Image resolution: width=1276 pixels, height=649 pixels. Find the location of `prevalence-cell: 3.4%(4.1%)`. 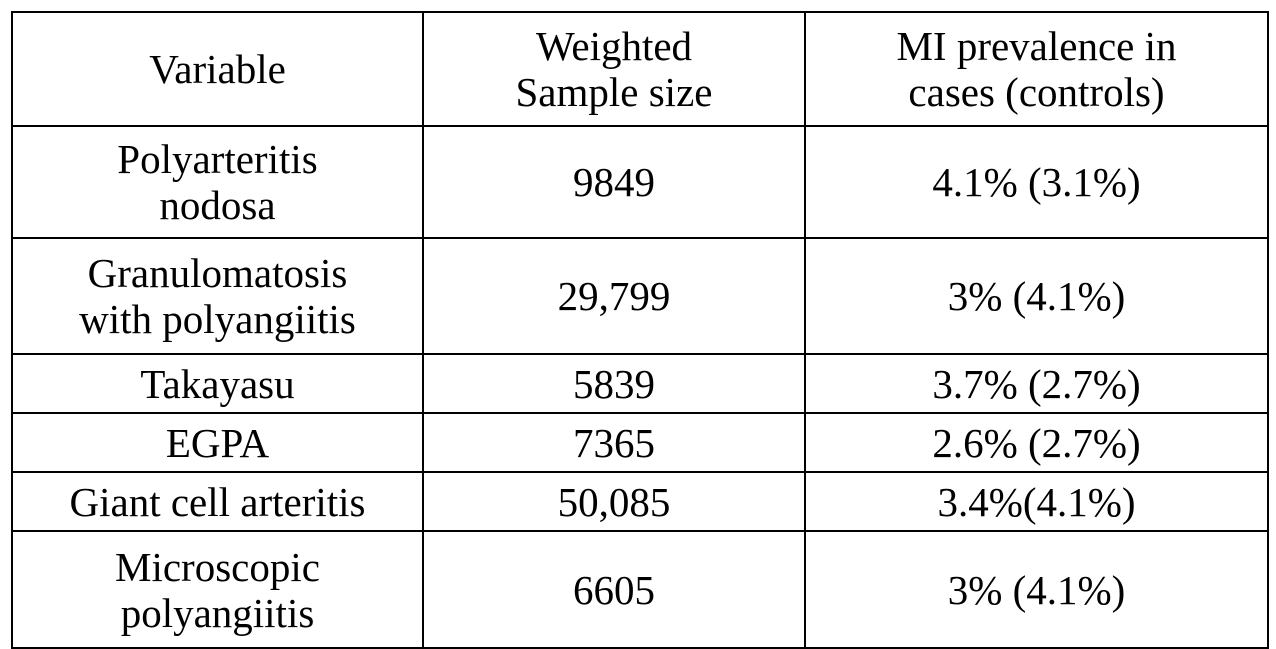

prevalence-cell: 3.4%(4.1%) is located at coordinates (1036, 501).